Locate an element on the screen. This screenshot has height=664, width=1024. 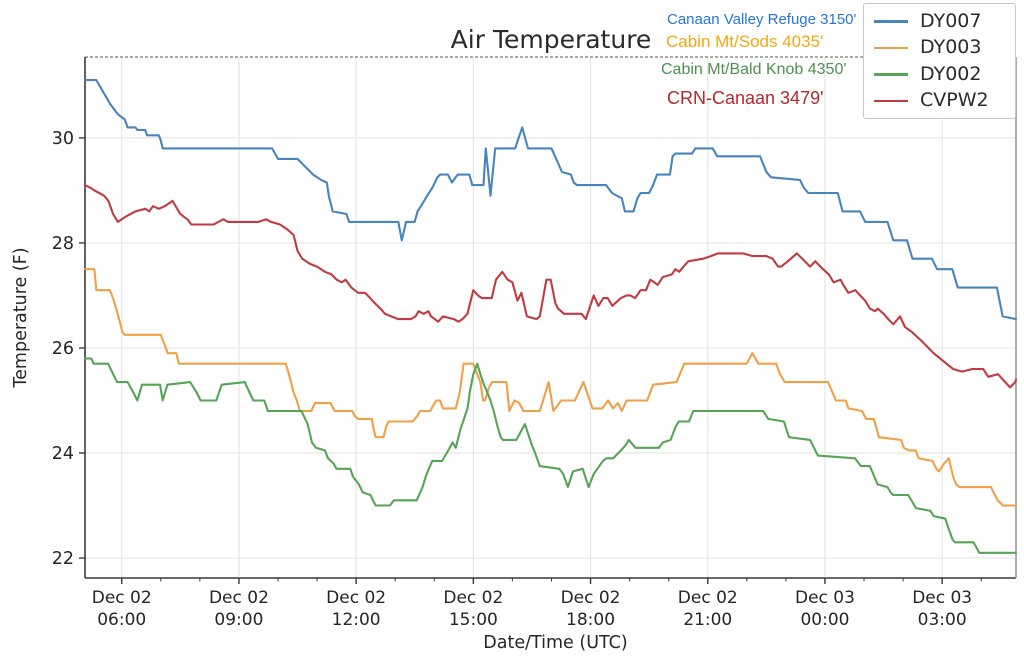
legend-label: DY002 is located at coordinates (951, 73).